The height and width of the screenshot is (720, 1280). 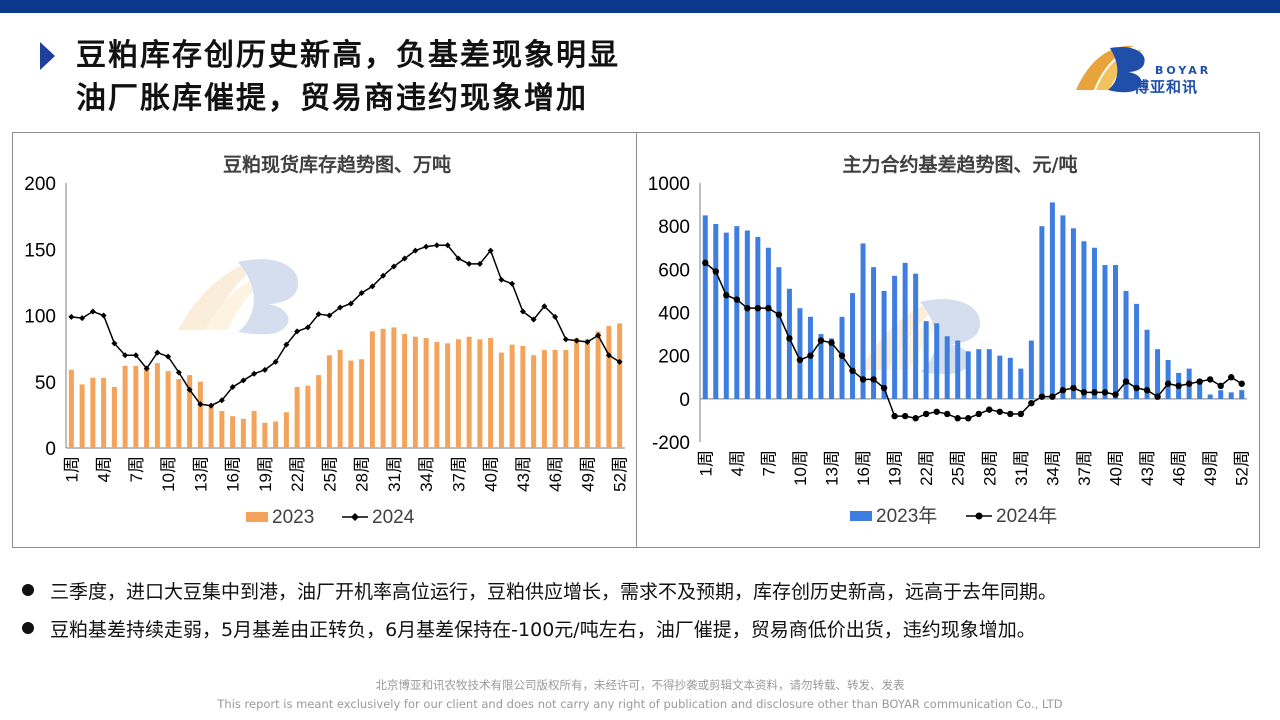 I want to click on right-x-tick-label: 46周, so click(x=1179, y=468).